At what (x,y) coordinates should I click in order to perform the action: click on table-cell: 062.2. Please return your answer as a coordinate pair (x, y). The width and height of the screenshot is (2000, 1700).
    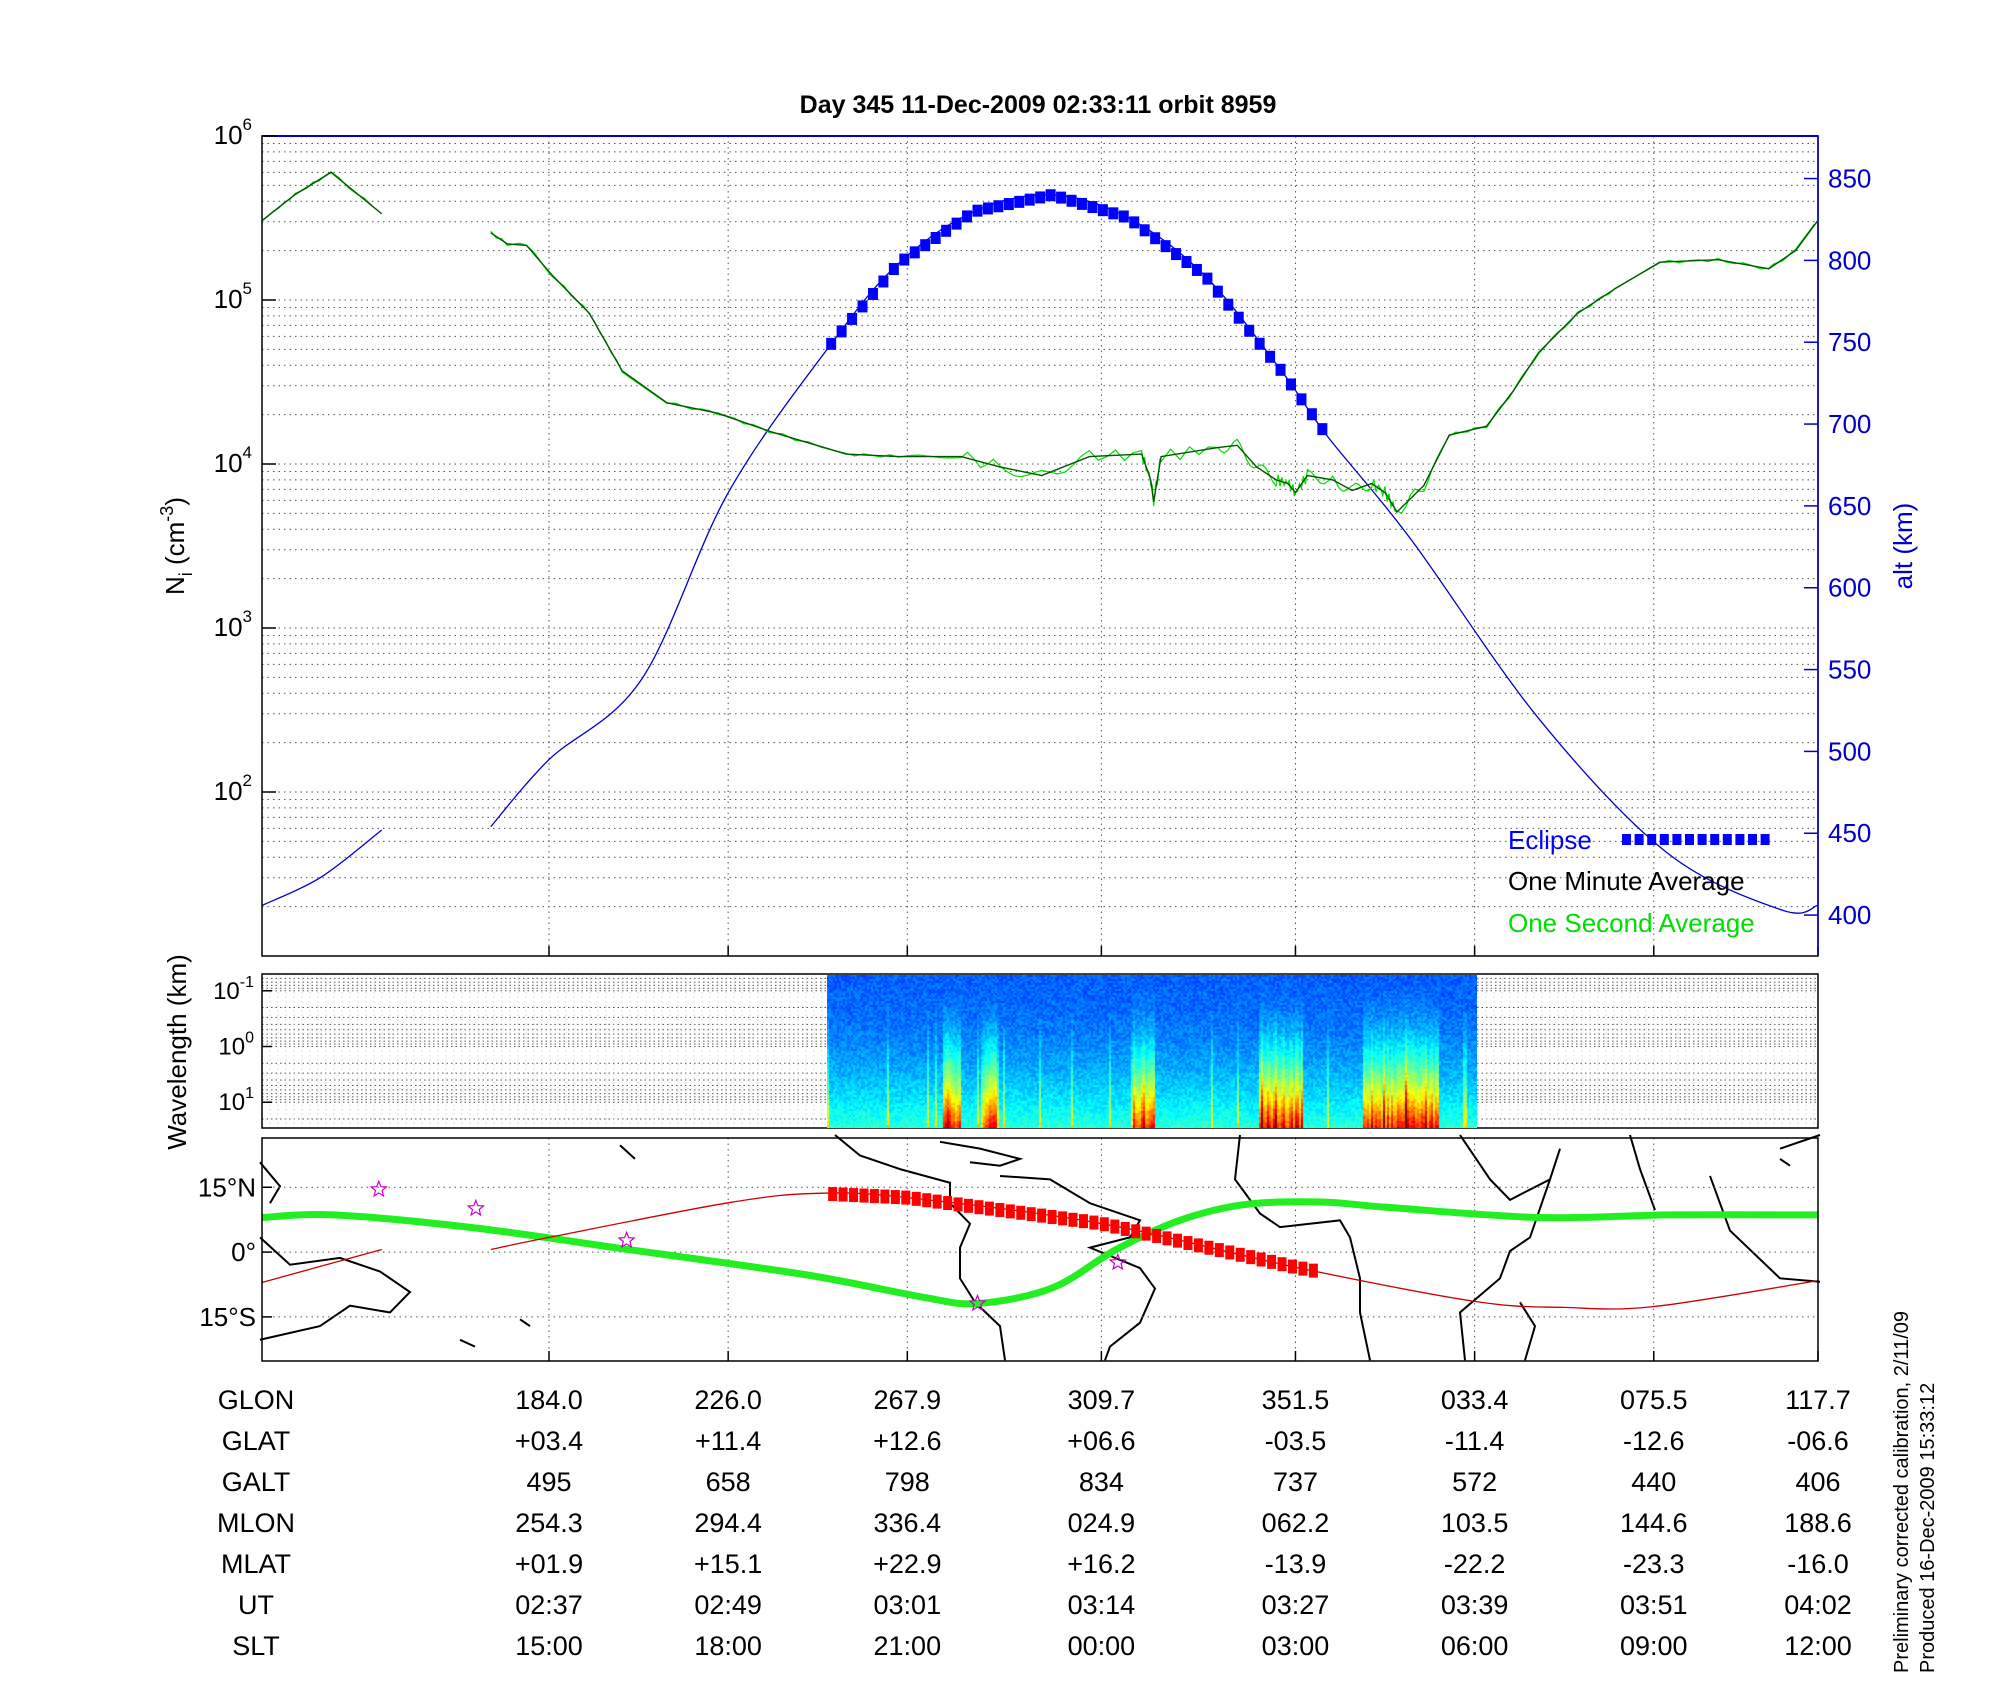
    Looking at the image, I should click on (1296, 1523).